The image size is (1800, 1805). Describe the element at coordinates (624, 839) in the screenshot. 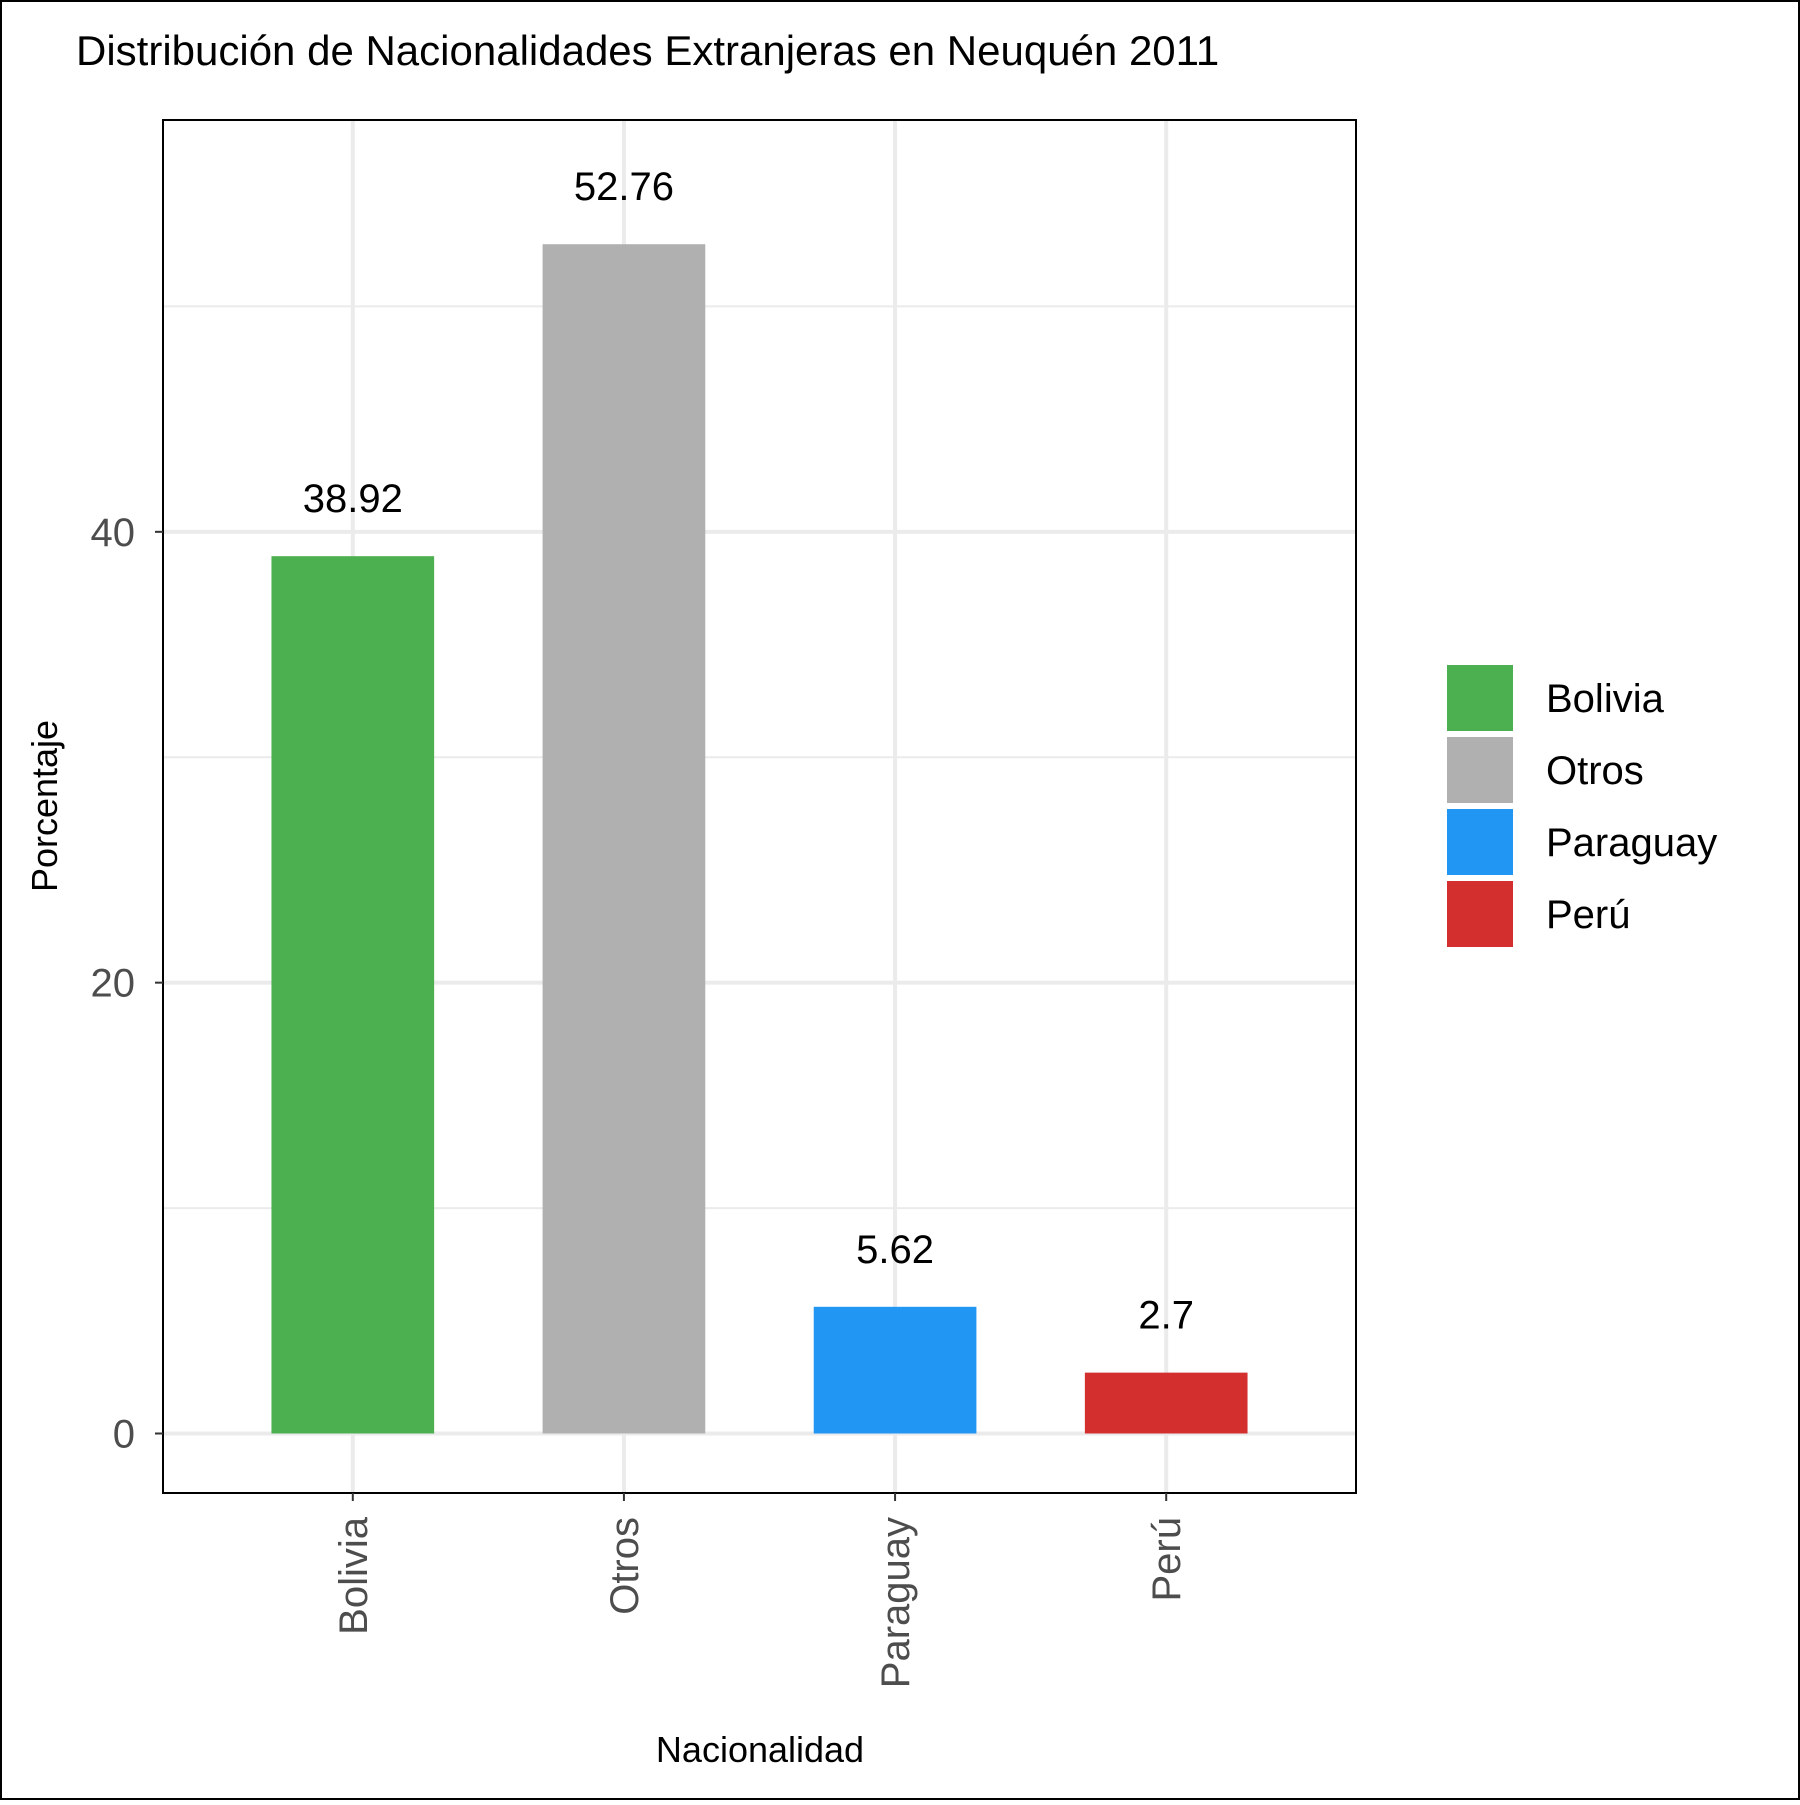

I see `bar-otros` at that location.